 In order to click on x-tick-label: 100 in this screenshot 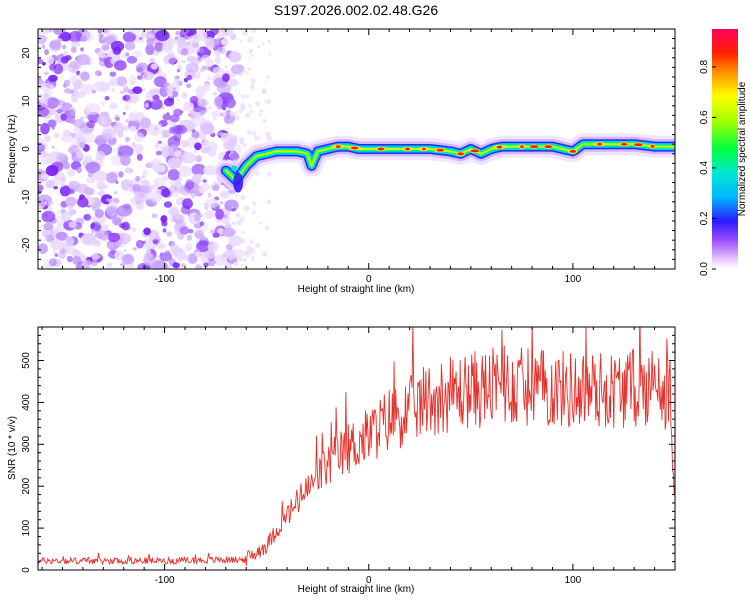, I will do `click(573, 279)`.